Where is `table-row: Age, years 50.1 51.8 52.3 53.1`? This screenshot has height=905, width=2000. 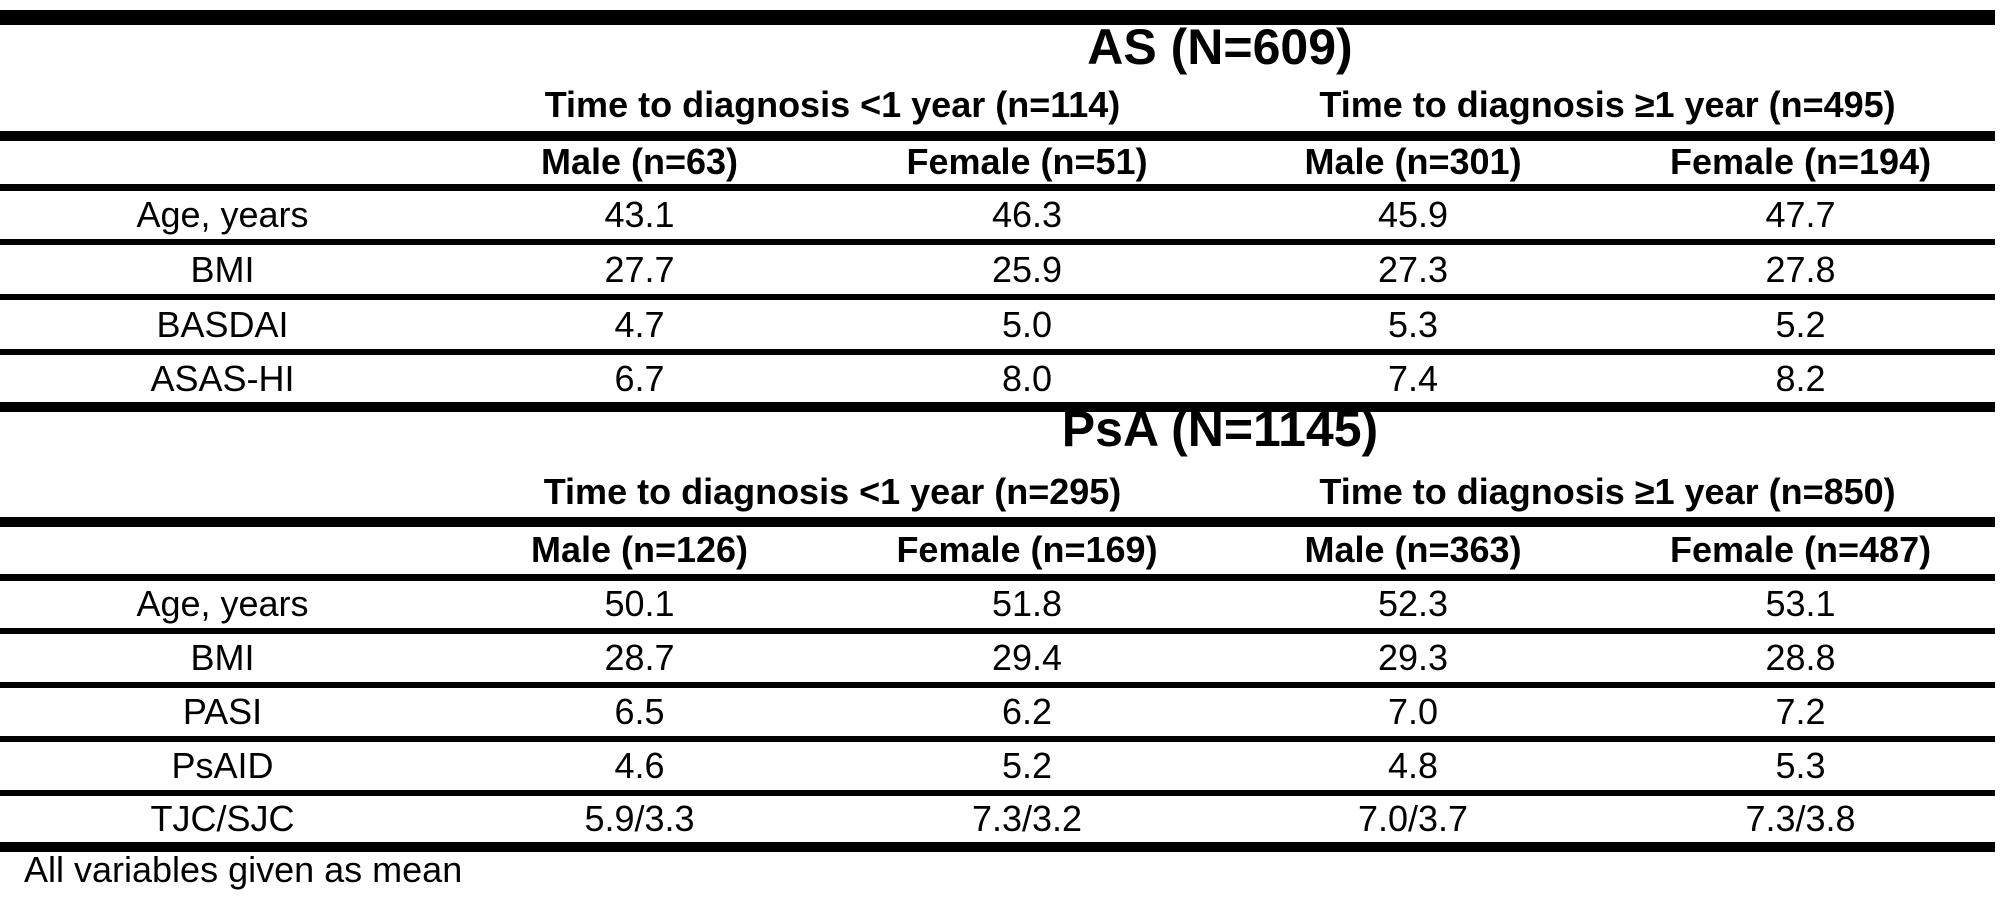 table-row: Age, years 50.1 51.8 52.3 53.1 is located at coordinates (998, 605).